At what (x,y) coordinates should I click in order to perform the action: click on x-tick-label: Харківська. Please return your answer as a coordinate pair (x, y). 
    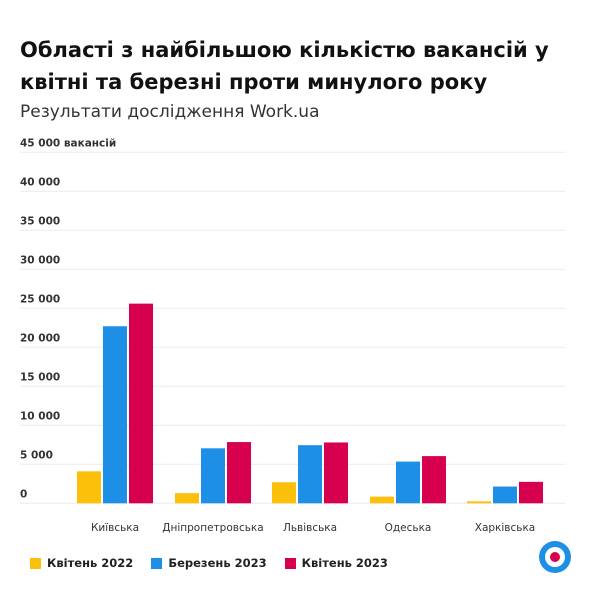
    Looking at the image, I should click on (505, 528).